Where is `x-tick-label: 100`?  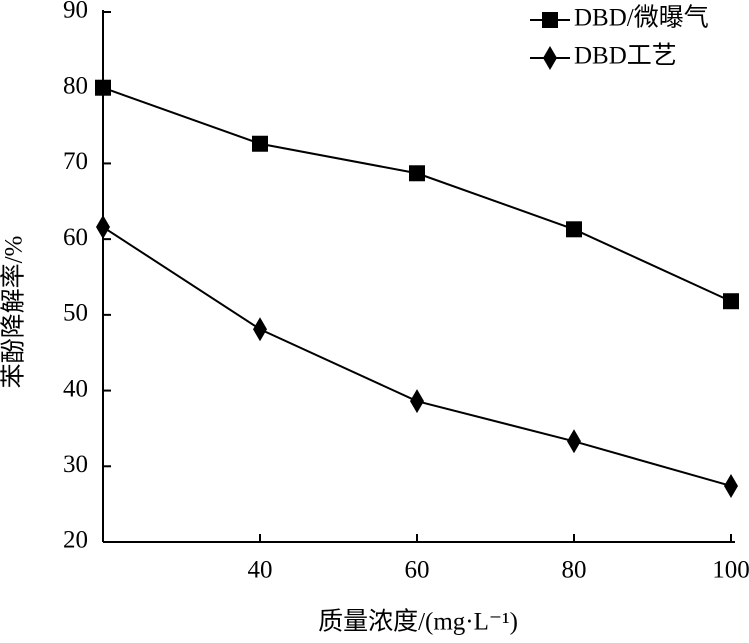 x-tick-label: 100 is located at coordinates (730, 570).